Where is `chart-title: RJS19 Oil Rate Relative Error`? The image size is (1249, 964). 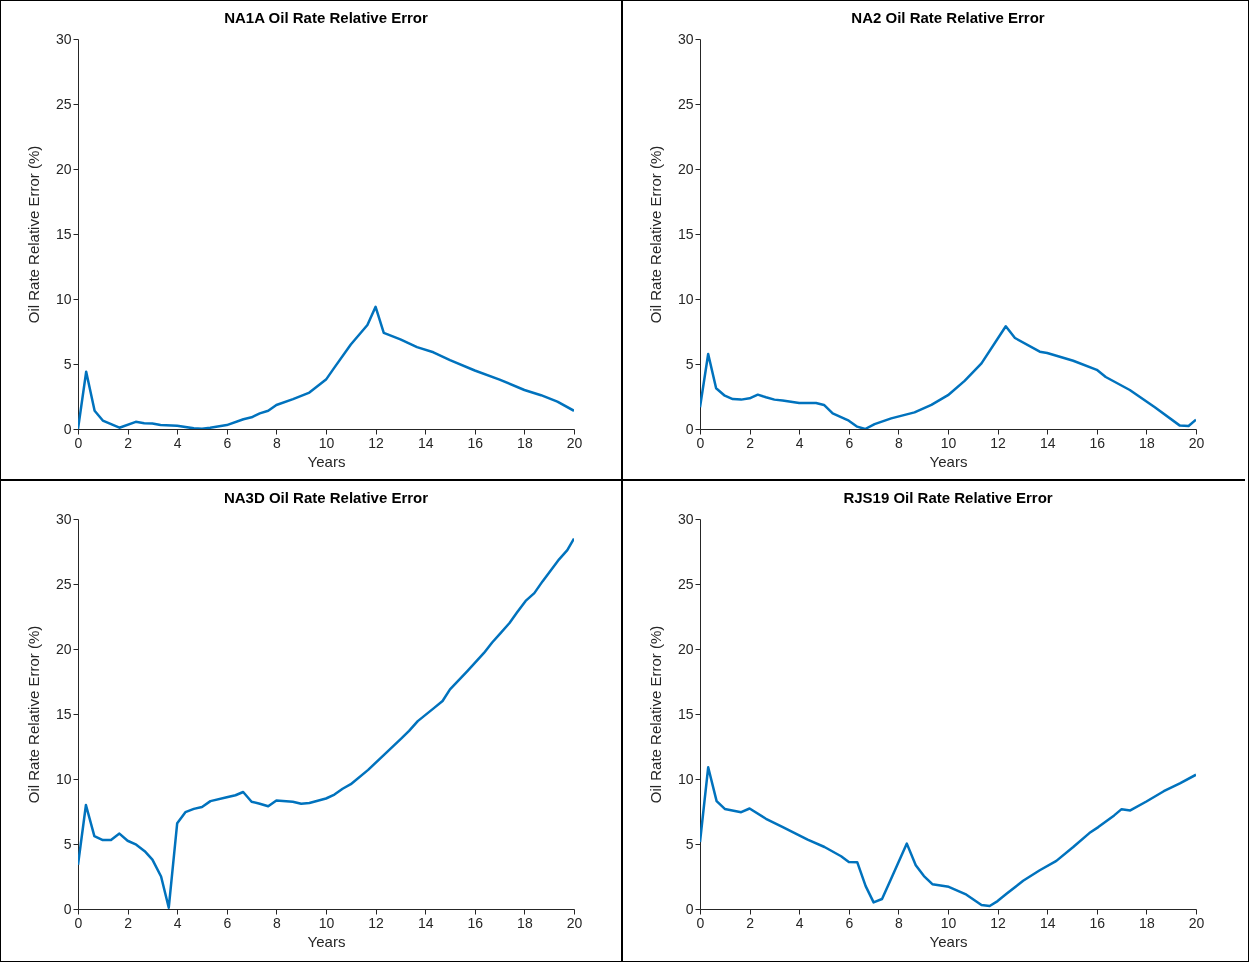 chart-title: RJS19 Oil Rate Relative Error is located at coordinates (948, 497).